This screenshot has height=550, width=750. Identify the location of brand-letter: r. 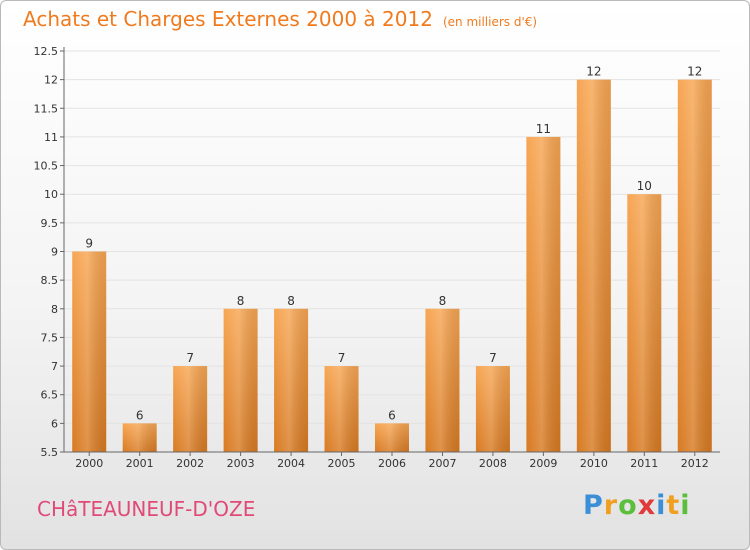
(611, 505).